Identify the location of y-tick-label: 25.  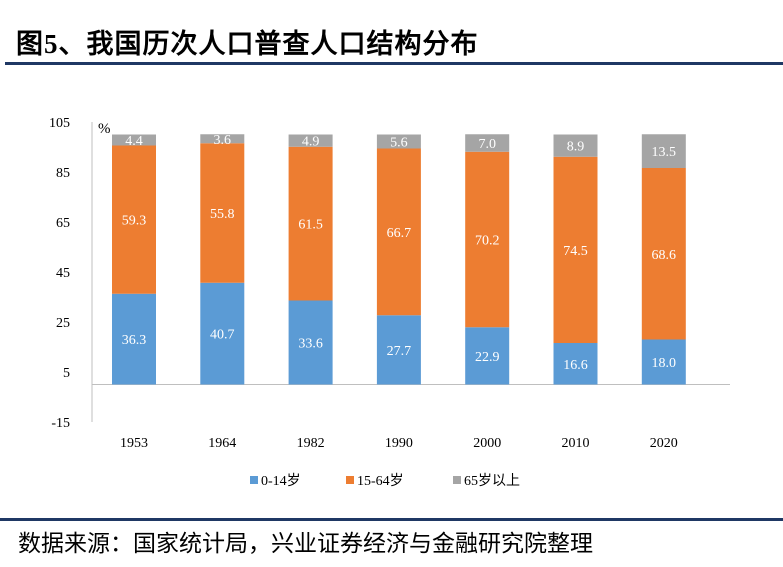
(63, 323).